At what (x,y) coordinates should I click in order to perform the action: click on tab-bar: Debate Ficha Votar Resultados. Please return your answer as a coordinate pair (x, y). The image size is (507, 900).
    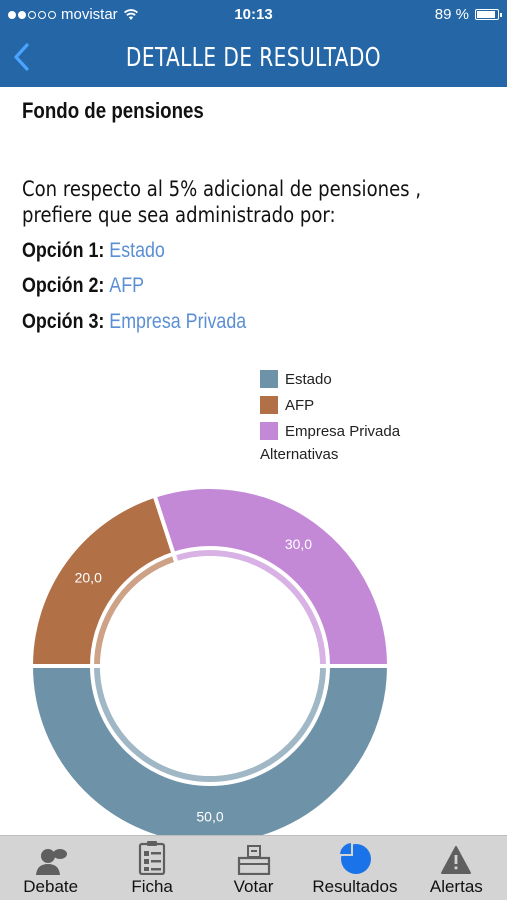
    Looking at the image, I should click on (253, 867).